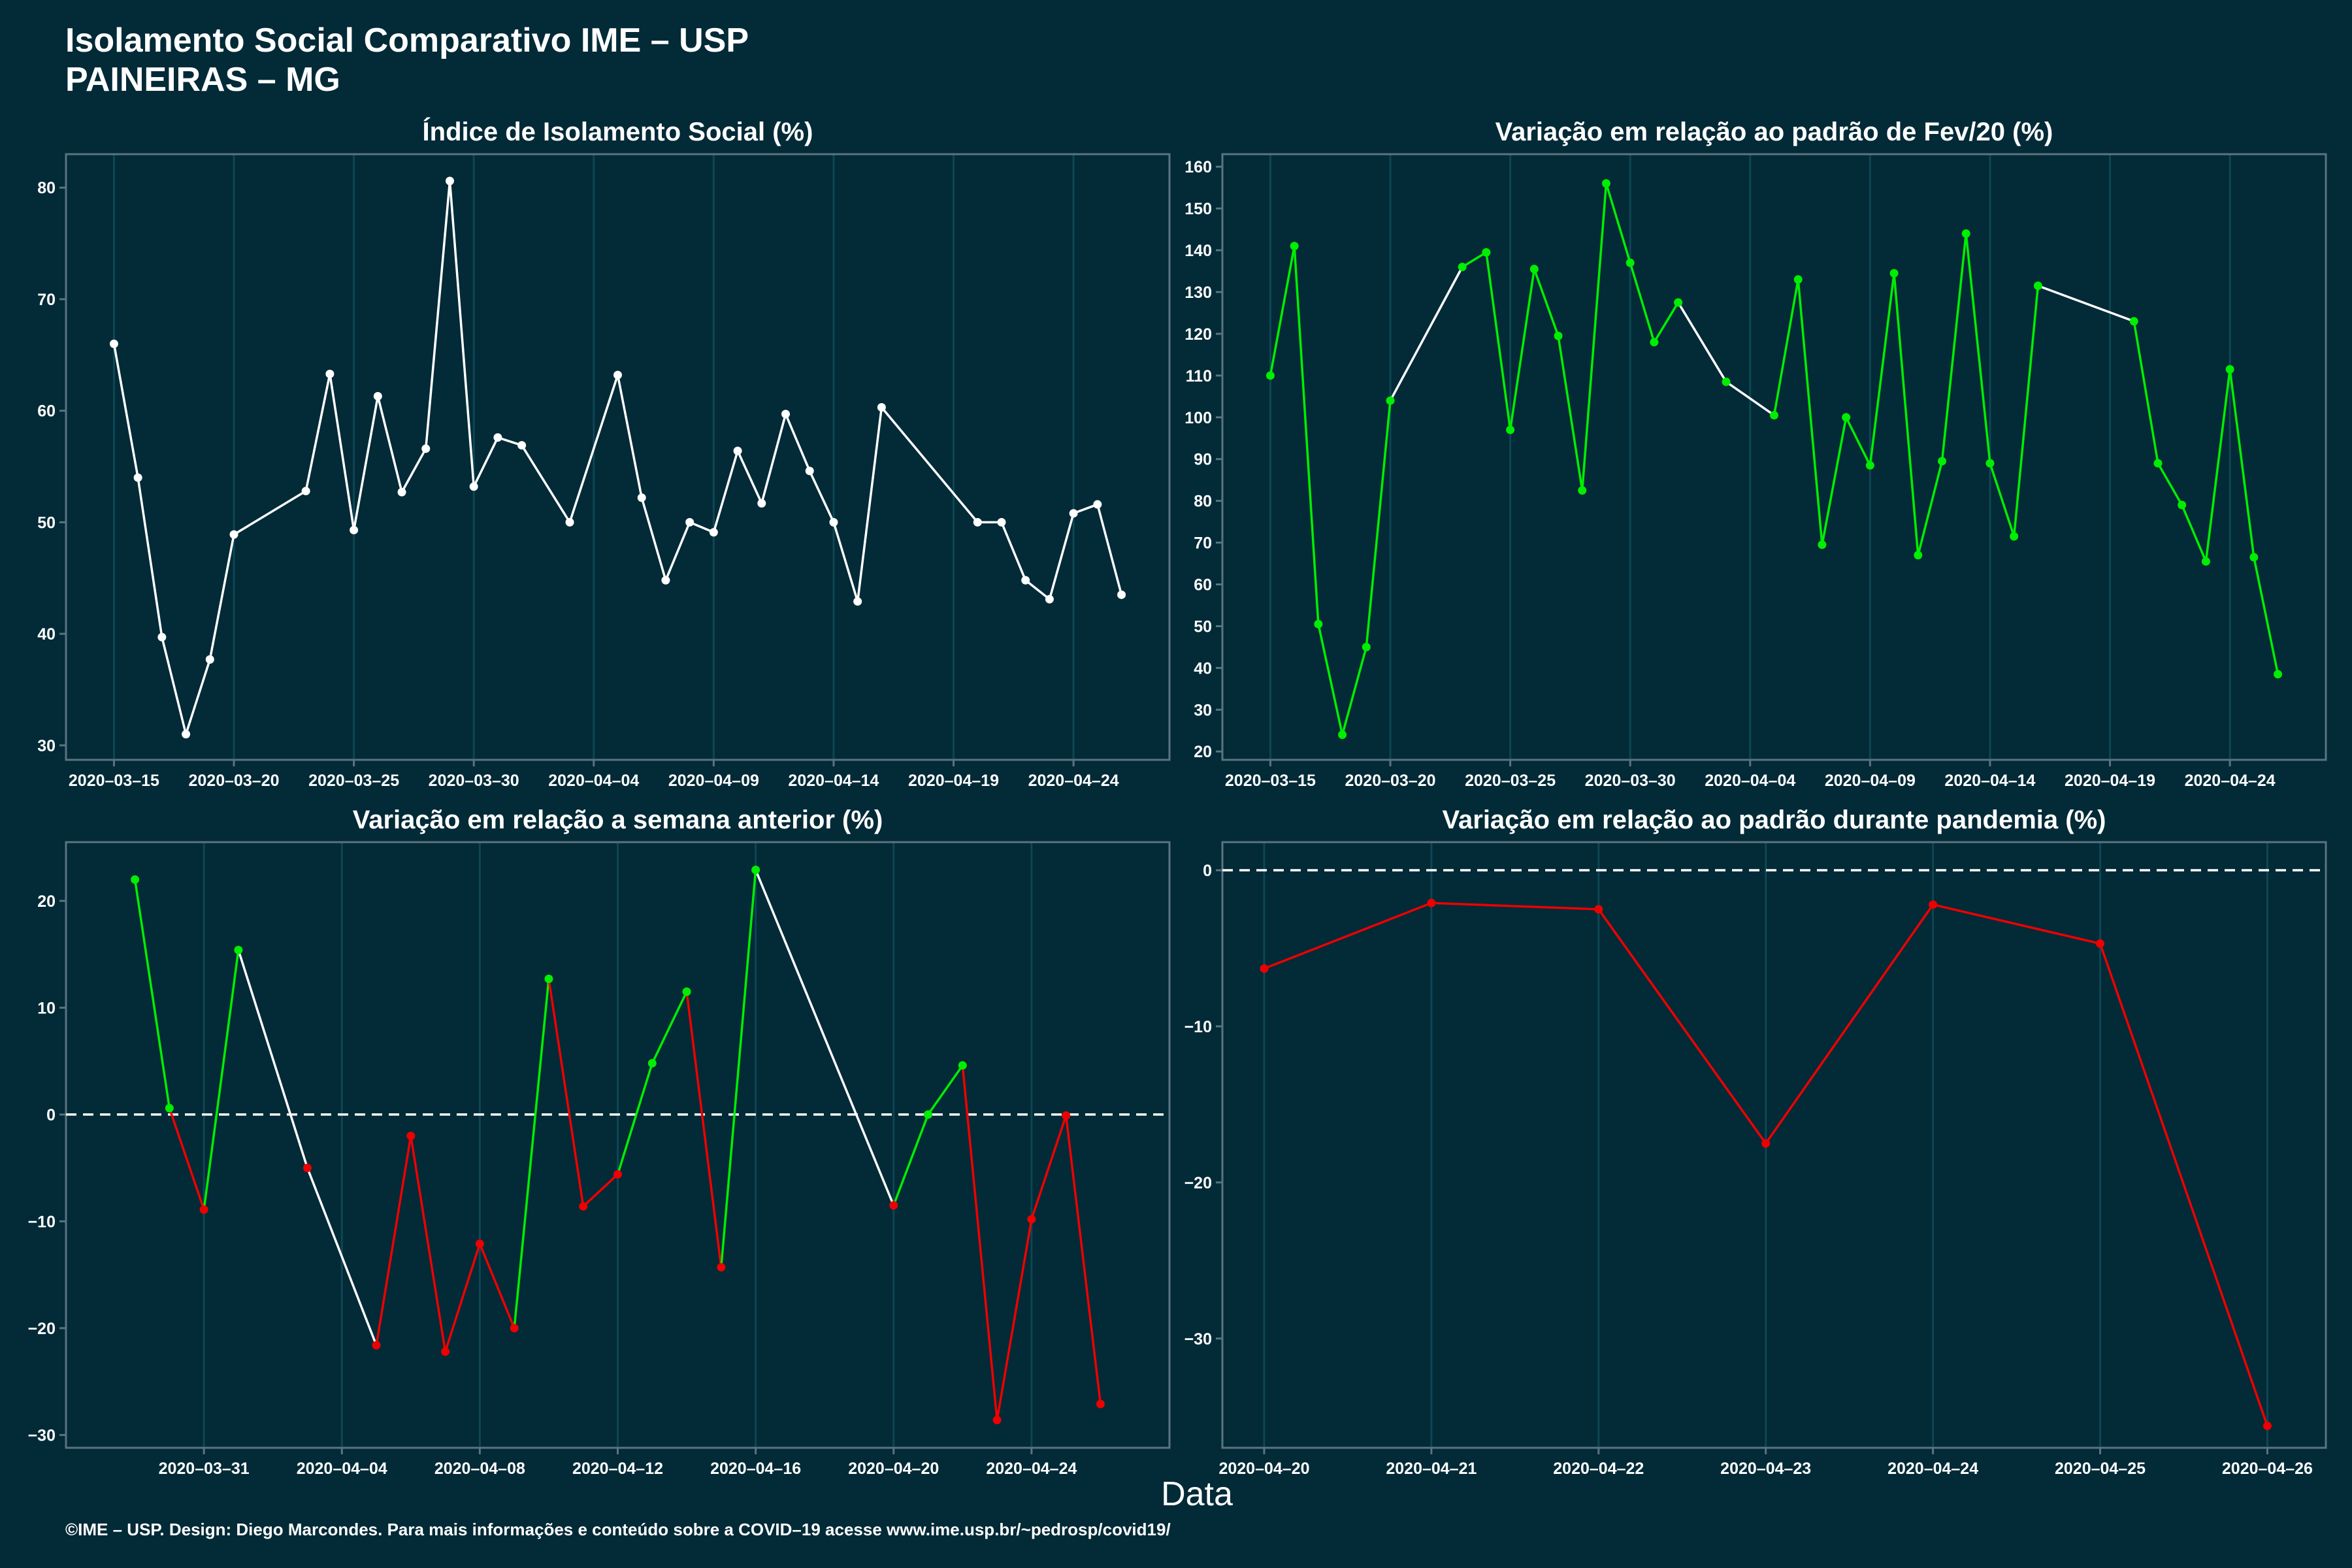  Describe the element at coordinates (1198, 1339) in the screenshot. I see `y-tick-label: −30` at that location.